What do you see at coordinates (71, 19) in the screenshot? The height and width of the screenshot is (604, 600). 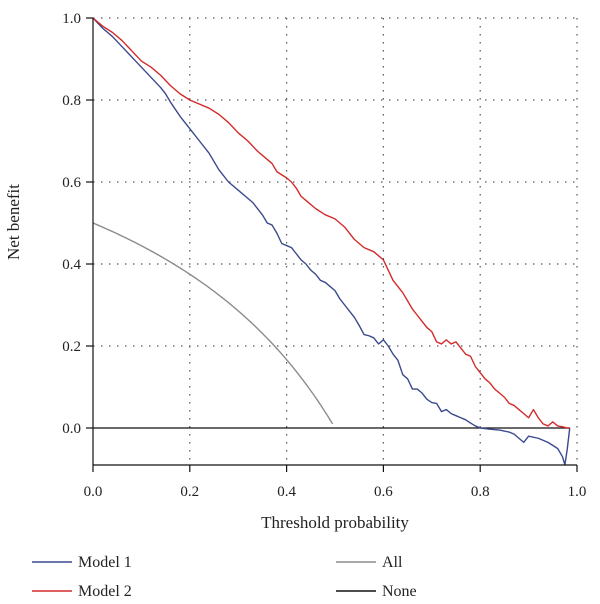 I see `y-tick-label: 1.0` at bounding box center [71, 19].